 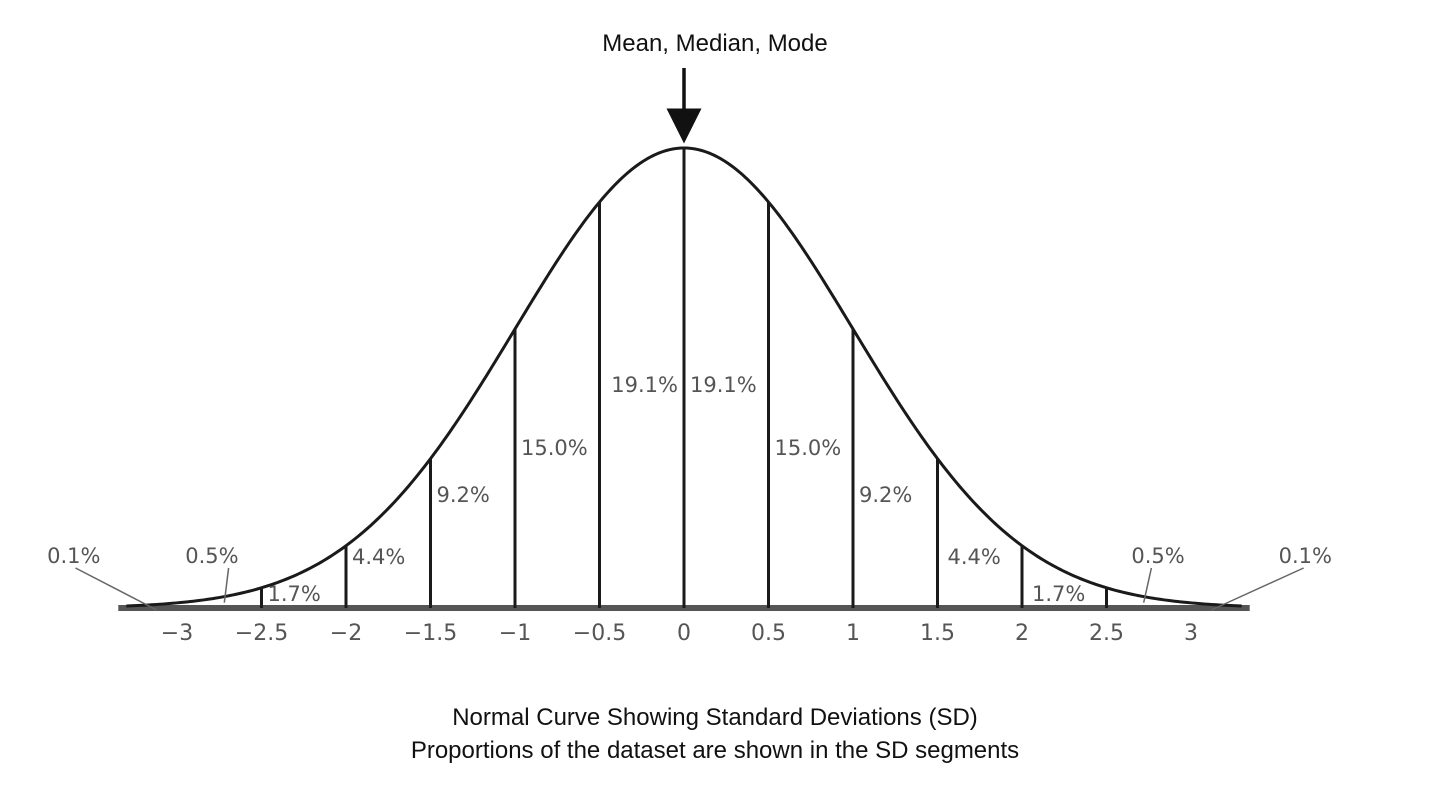 I want to click on x-tick-label: 0, so click(x=684, y=633).